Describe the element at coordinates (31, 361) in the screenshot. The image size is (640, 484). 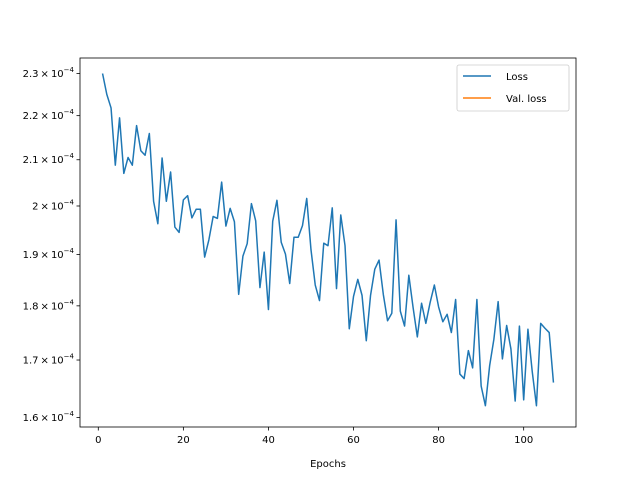
I see `y-tick-mantissa: 1.7` at that location.